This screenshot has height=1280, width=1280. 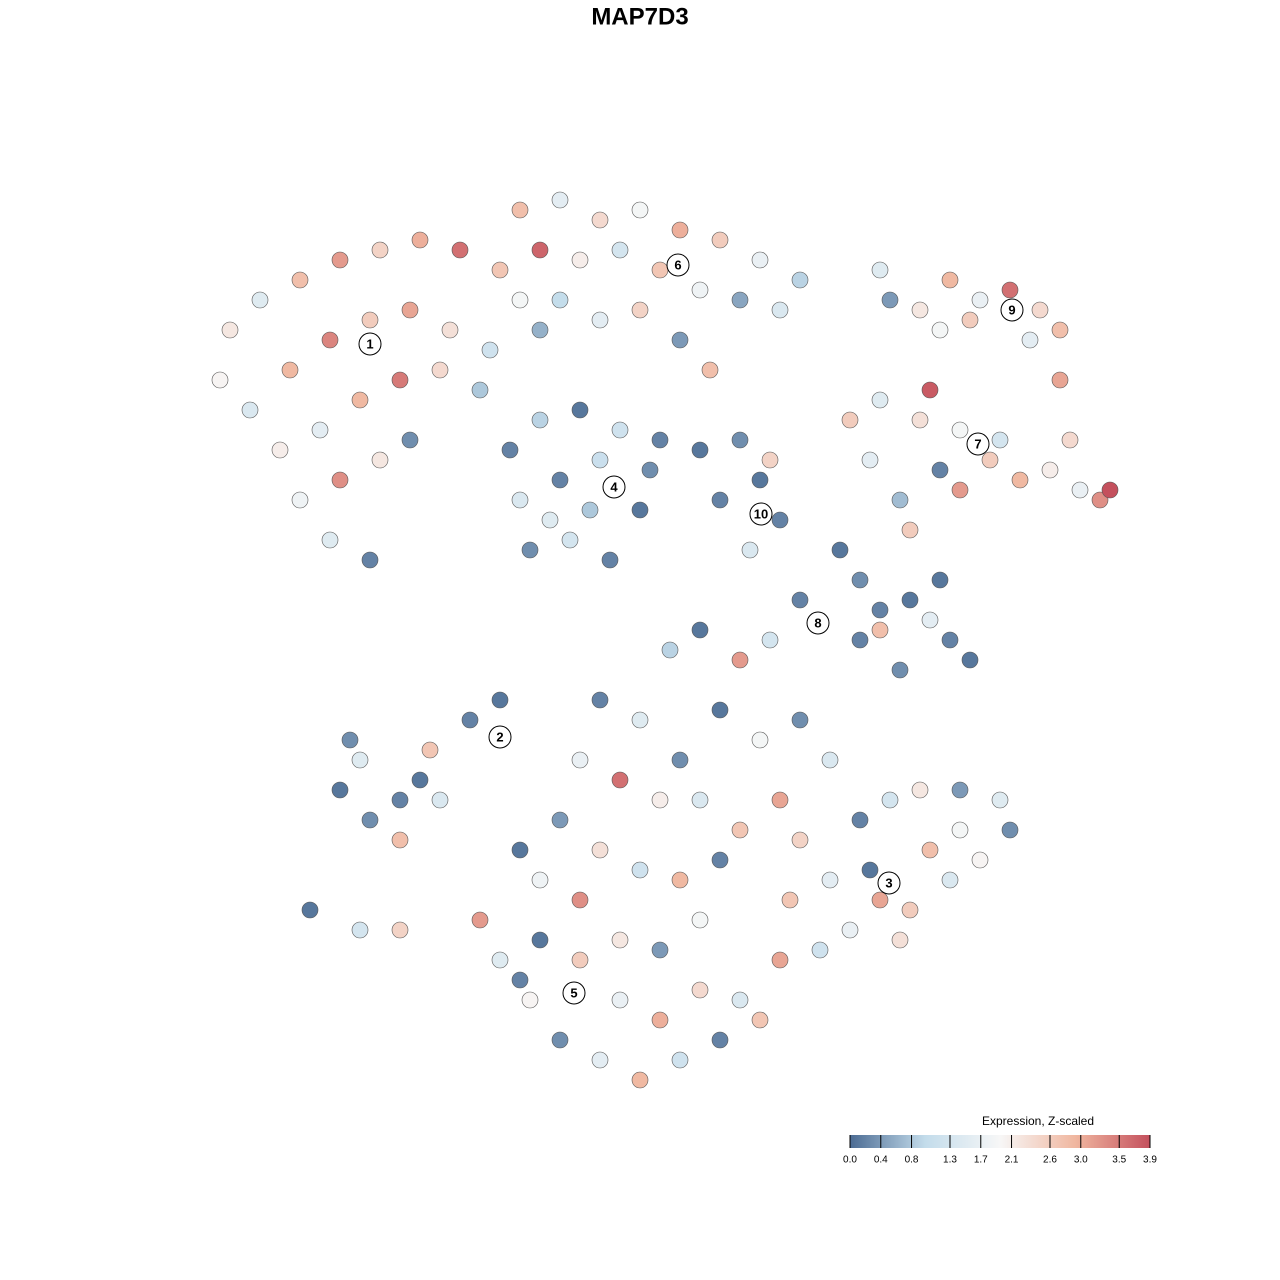 What do you see at coordinates (1000, 1141) in the screenshot?
I see `colorbar` at bounding box center [1000, 1141].